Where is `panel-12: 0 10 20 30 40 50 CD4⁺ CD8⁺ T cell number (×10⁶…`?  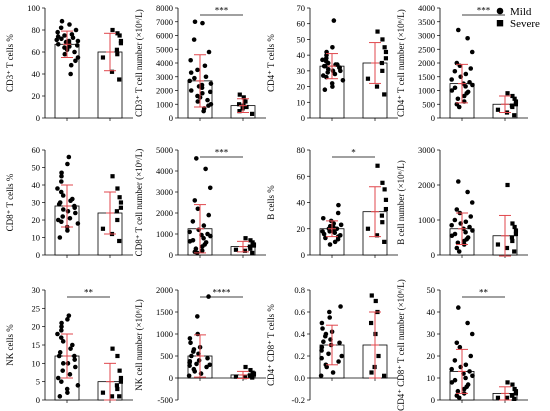 panel-12: 0 10 20 30 40 50 CD4⁺ CD8⁺ T cell number (×10⁶… is located at coordinates (462, 345).